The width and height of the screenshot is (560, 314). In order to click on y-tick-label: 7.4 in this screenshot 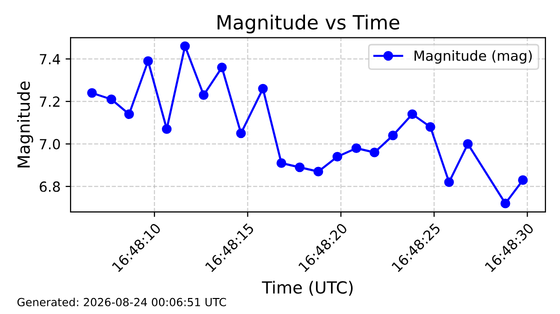, I will do `click(50, 59)`.